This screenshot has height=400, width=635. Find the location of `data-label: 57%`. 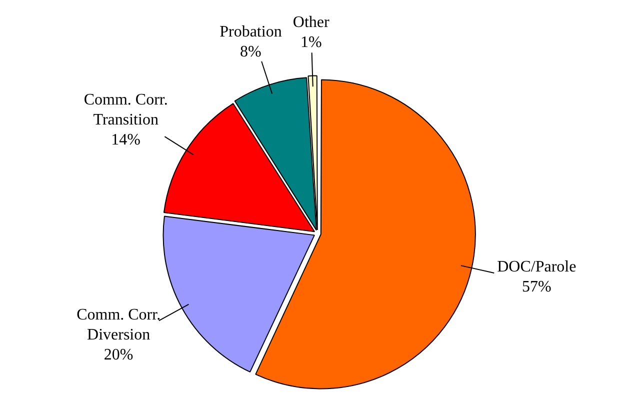

data-label: 57% is located at coordinates (537, 287).